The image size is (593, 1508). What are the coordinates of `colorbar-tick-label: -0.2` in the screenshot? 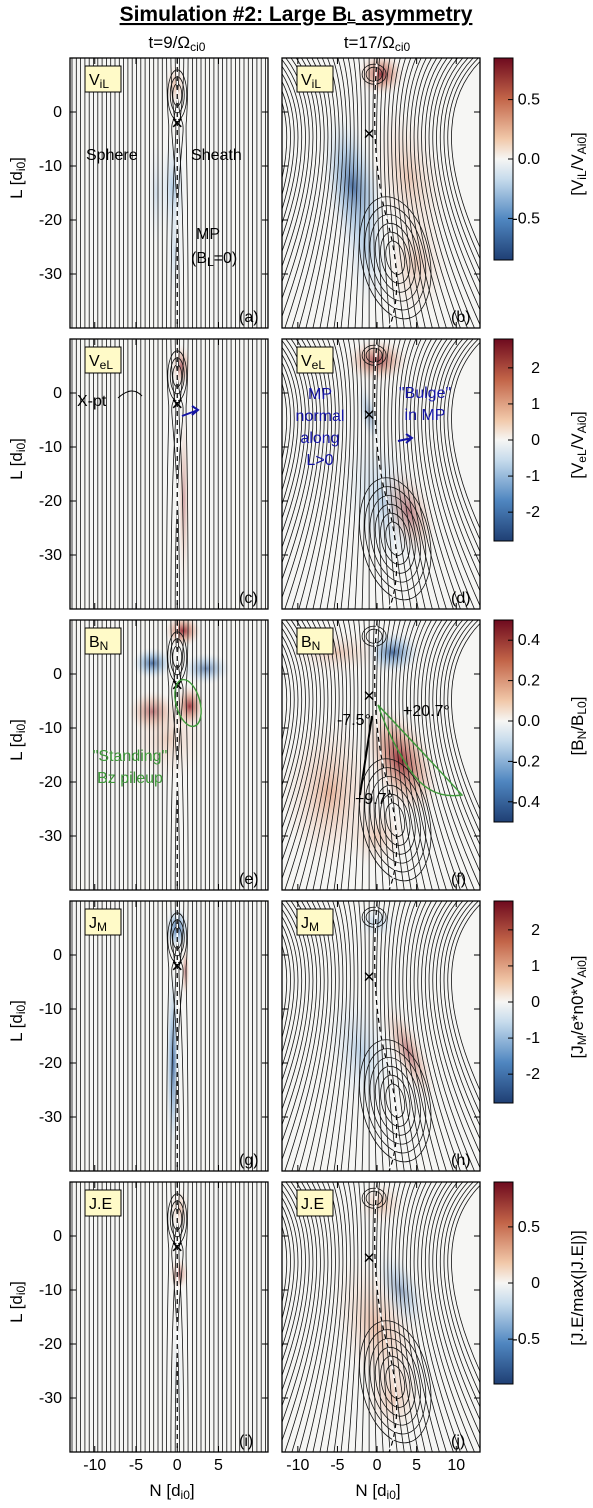 It's located at (526, 761).